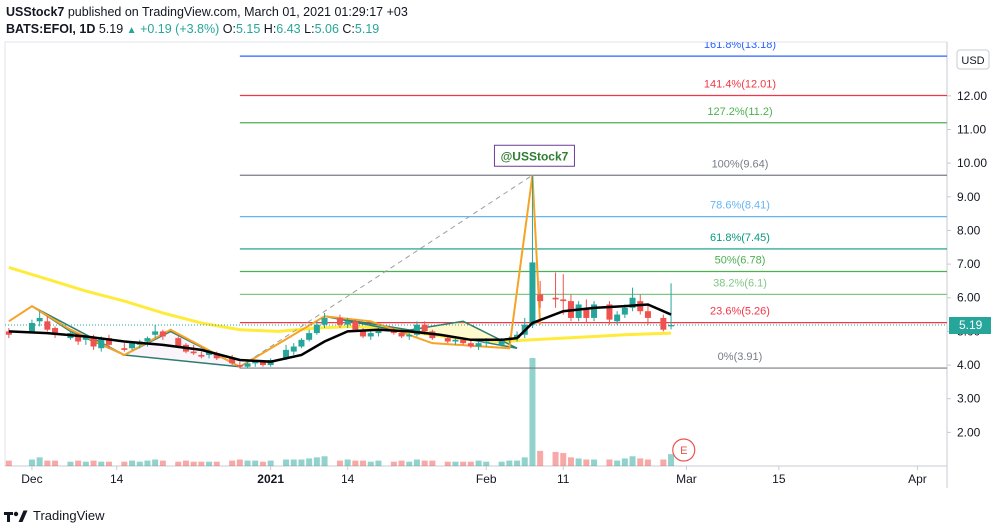 The height and width of the screenshot is (529, 1005). Describe the element at coordinates (740, 85) in the screenshot. I see `fib-level-label: 141.4%(12.01)` at that location.